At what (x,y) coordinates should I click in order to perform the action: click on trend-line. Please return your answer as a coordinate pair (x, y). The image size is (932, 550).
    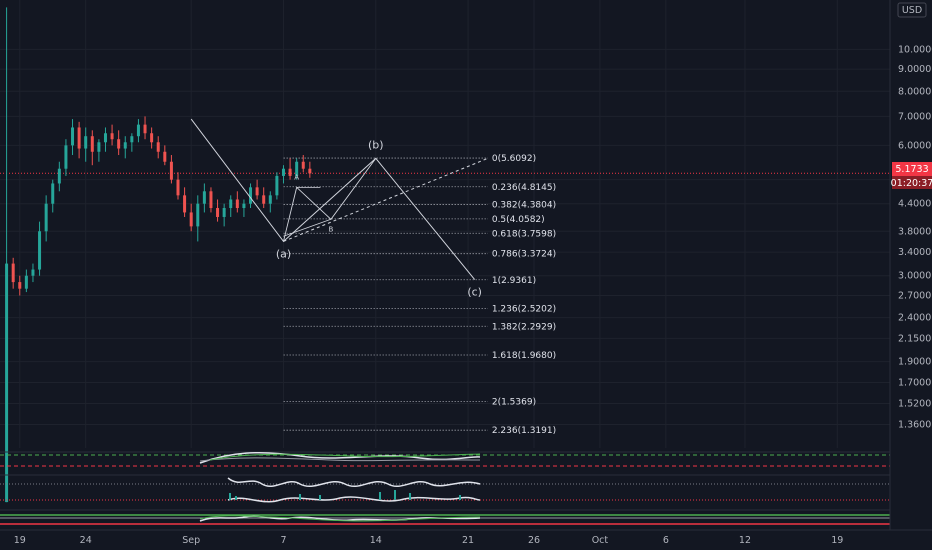
    Looking at the image, I should click on (386, 199).